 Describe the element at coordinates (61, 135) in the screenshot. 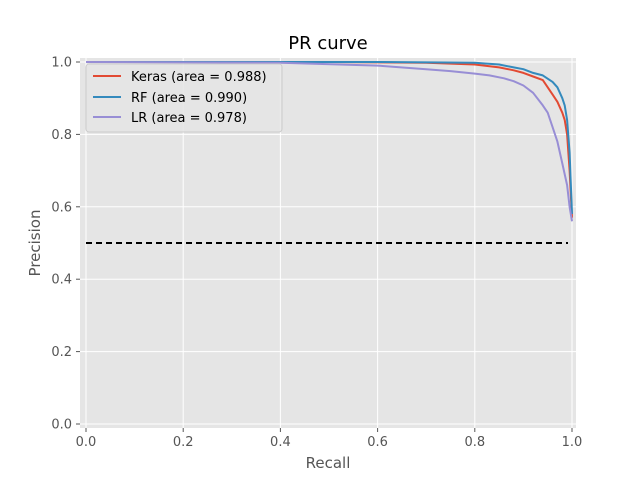

I see `y-tick-label: 0.8` at that location.